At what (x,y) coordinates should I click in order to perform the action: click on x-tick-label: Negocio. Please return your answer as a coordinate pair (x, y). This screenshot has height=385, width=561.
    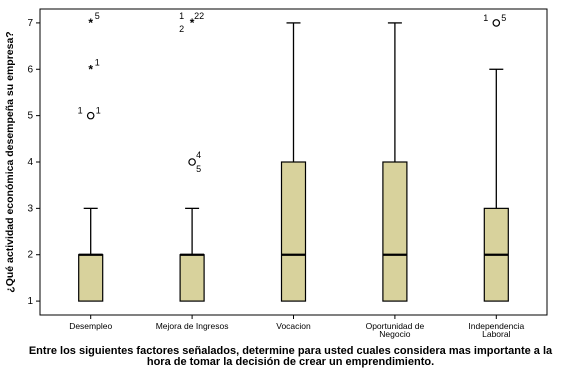
    Looking at the image, I should click on (394, 334).